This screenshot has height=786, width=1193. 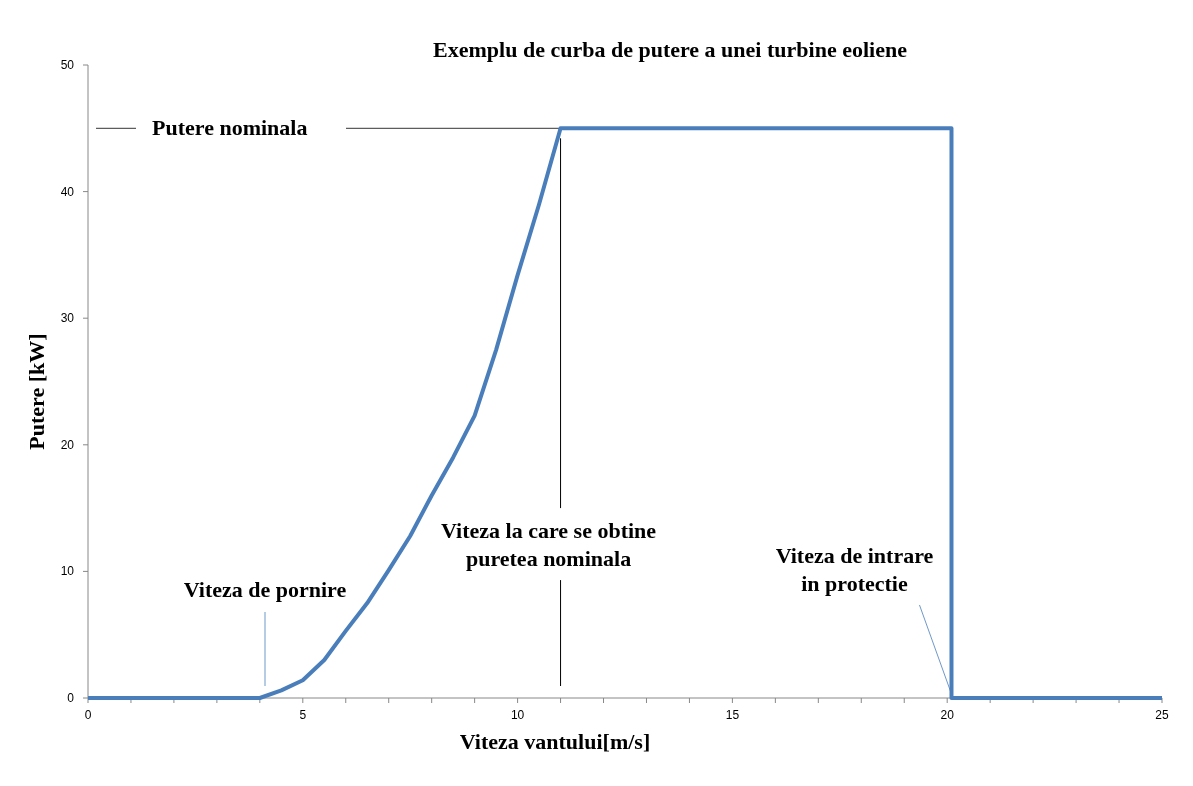 What do you see at coordinates (732, 715) in the screenshot?
I see `x-tick-label: 15` at bounding box center [732, 715].